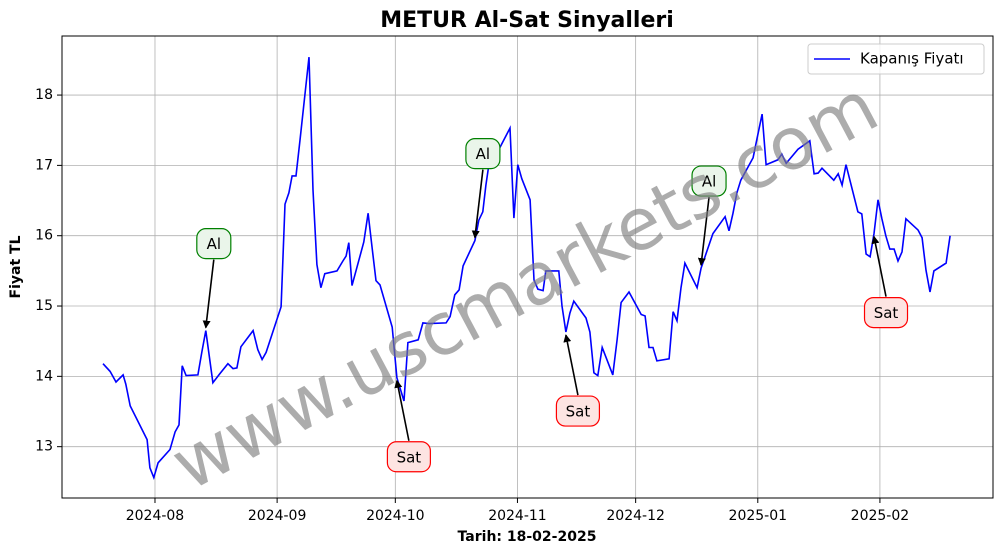 The height and width of the screenshot is (554, 1001). Describe the element at coordinates (635, 516) in the screenshot. I see `x-tick-label: 2024-12` at that location.